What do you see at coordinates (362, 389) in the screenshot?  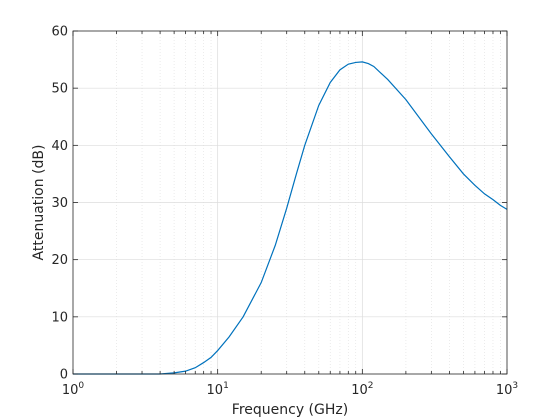 I see `x-tick-label: 10²` at bounding box center [362, 389].